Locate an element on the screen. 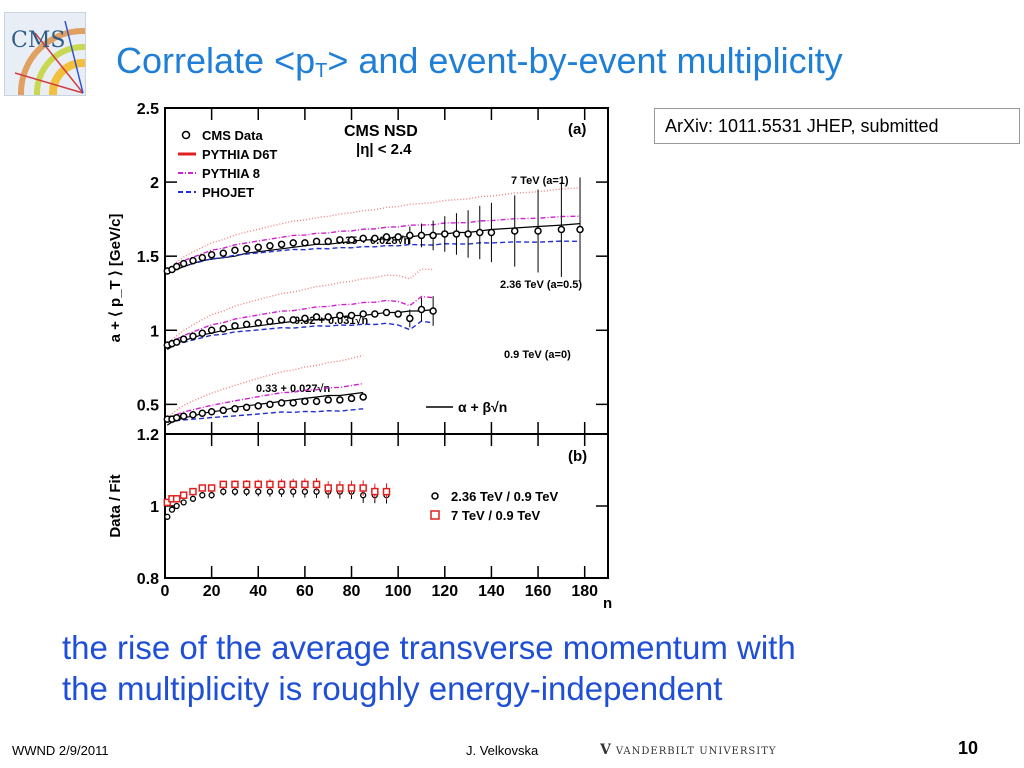 The image size is (1024, 768). legend-label-cms-data: CMS Data is located at coordinates (232, 135).